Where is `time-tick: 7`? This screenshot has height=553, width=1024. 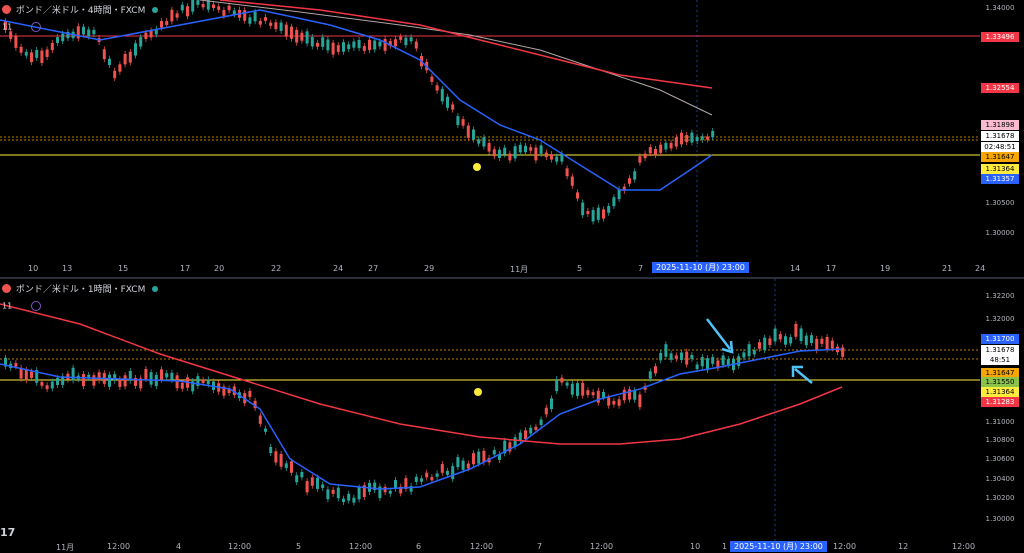 time-tick: 7 is located at coordinates (540, 546).